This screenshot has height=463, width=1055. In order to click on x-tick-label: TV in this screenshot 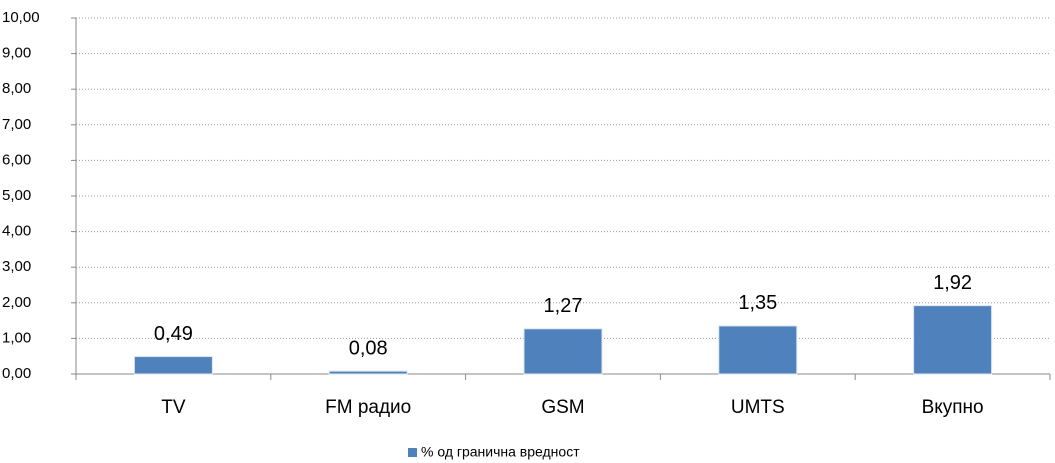, I will do `click(173, 407)`.